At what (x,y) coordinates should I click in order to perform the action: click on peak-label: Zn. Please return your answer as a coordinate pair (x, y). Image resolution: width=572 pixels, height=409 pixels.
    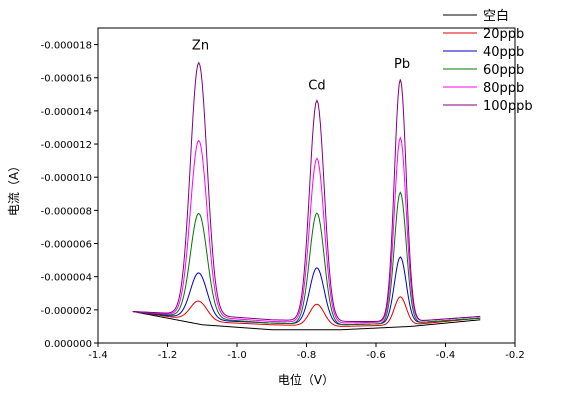
    Looking at the image, I should click on (200, 46).